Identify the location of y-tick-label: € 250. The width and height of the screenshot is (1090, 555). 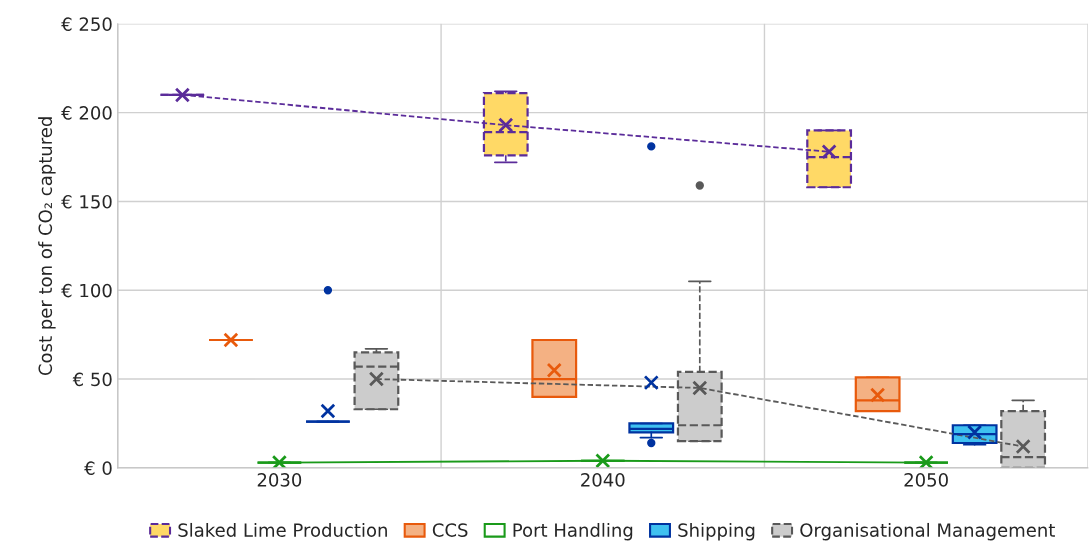
(86, 24).